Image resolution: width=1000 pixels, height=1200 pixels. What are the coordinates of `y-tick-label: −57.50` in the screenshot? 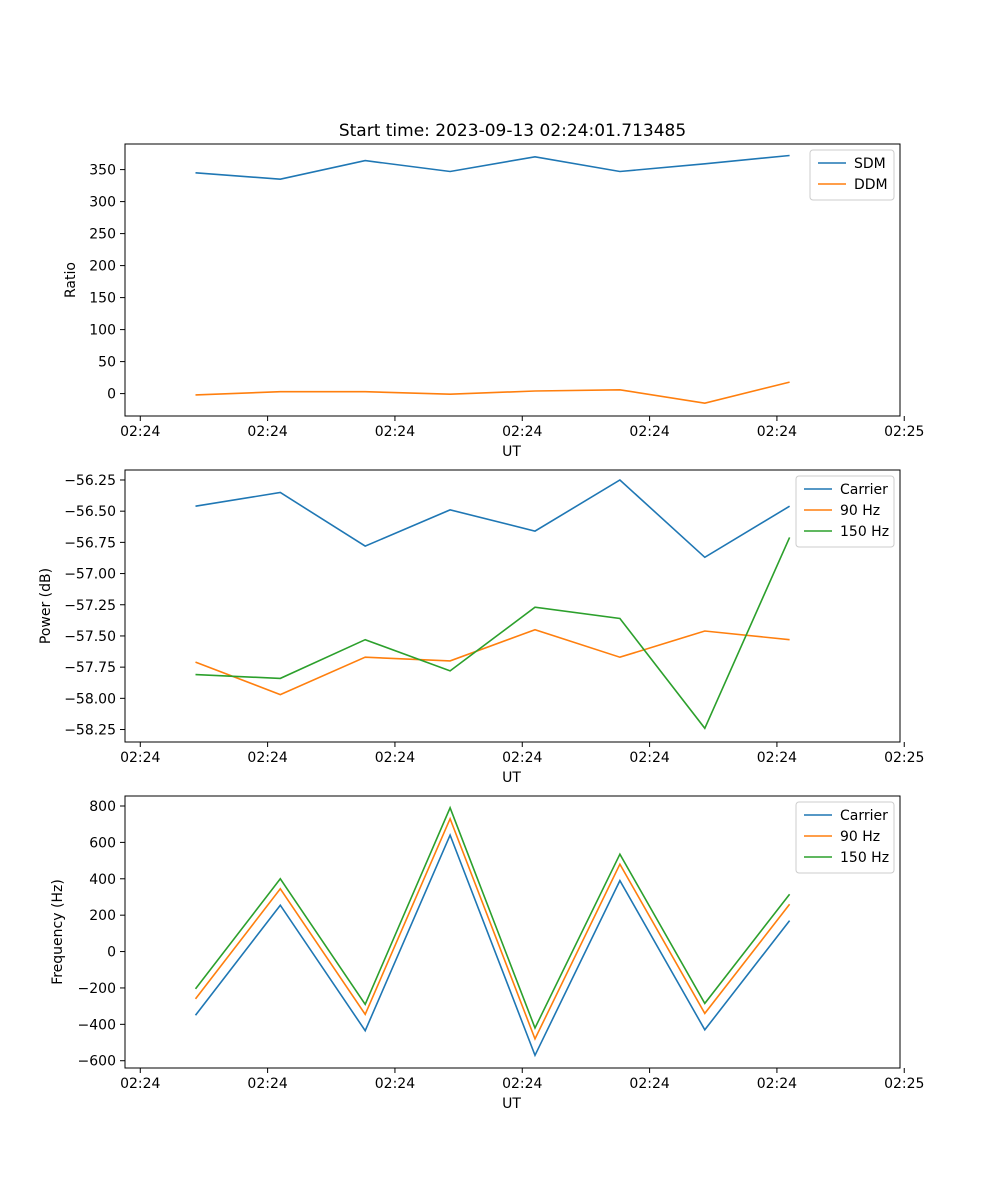 It's located at (90, 637).